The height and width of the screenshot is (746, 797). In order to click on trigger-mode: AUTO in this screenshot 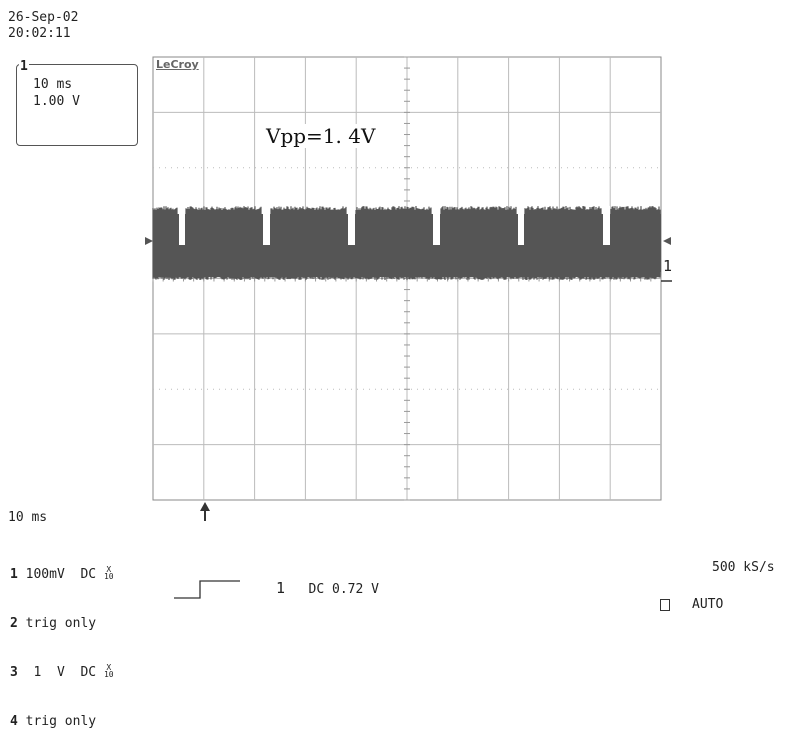, I will do `click(691, 605)`.